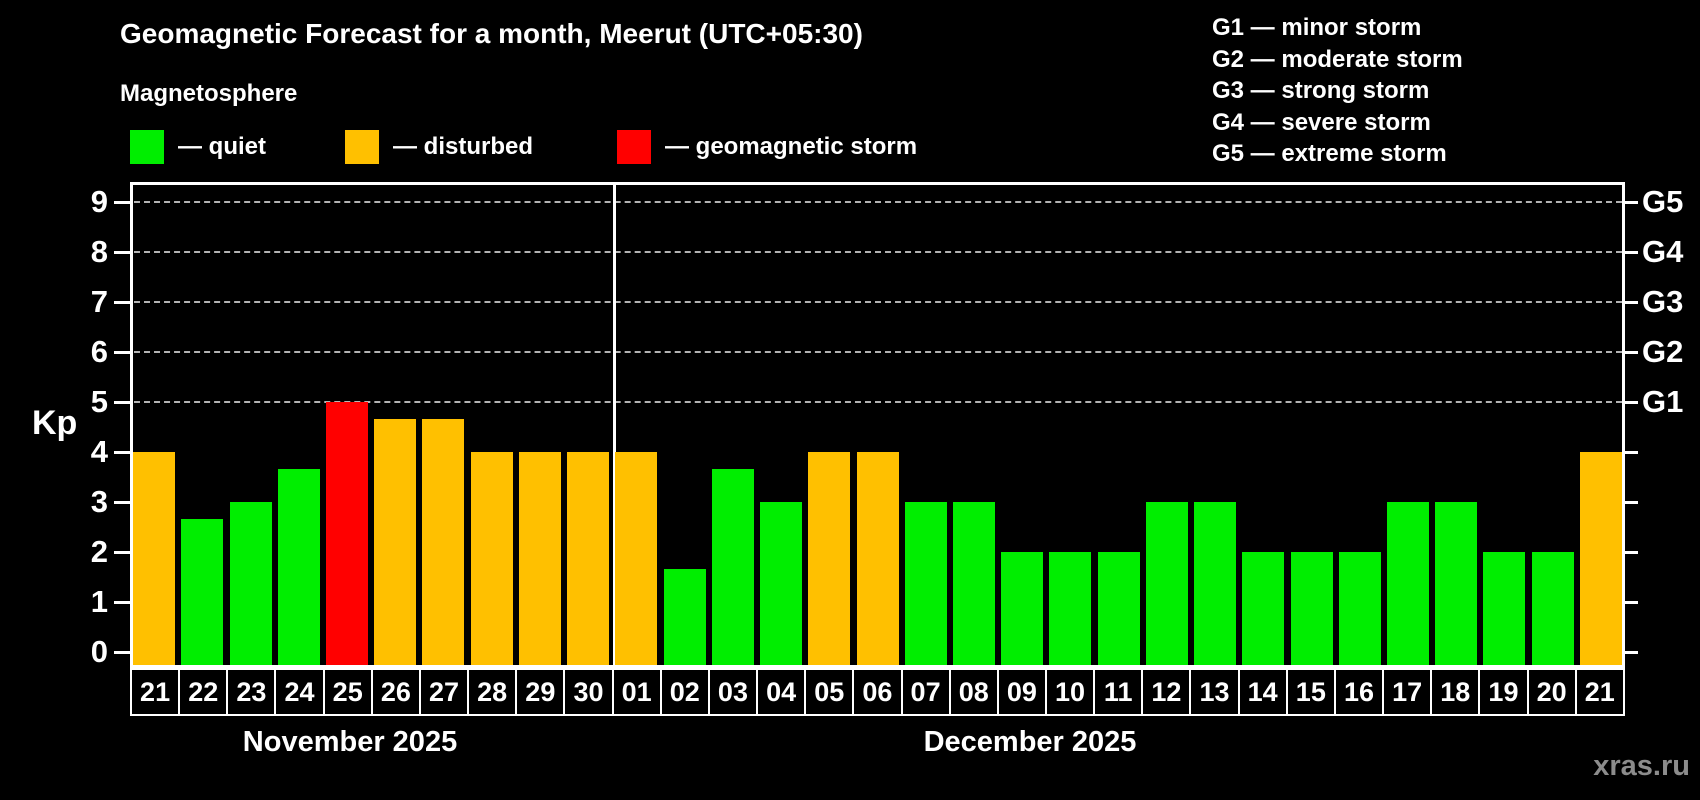  Describe the element at coordinates (147, 147) in the screenshot. I see `quiet-legend-swatch` at that location.